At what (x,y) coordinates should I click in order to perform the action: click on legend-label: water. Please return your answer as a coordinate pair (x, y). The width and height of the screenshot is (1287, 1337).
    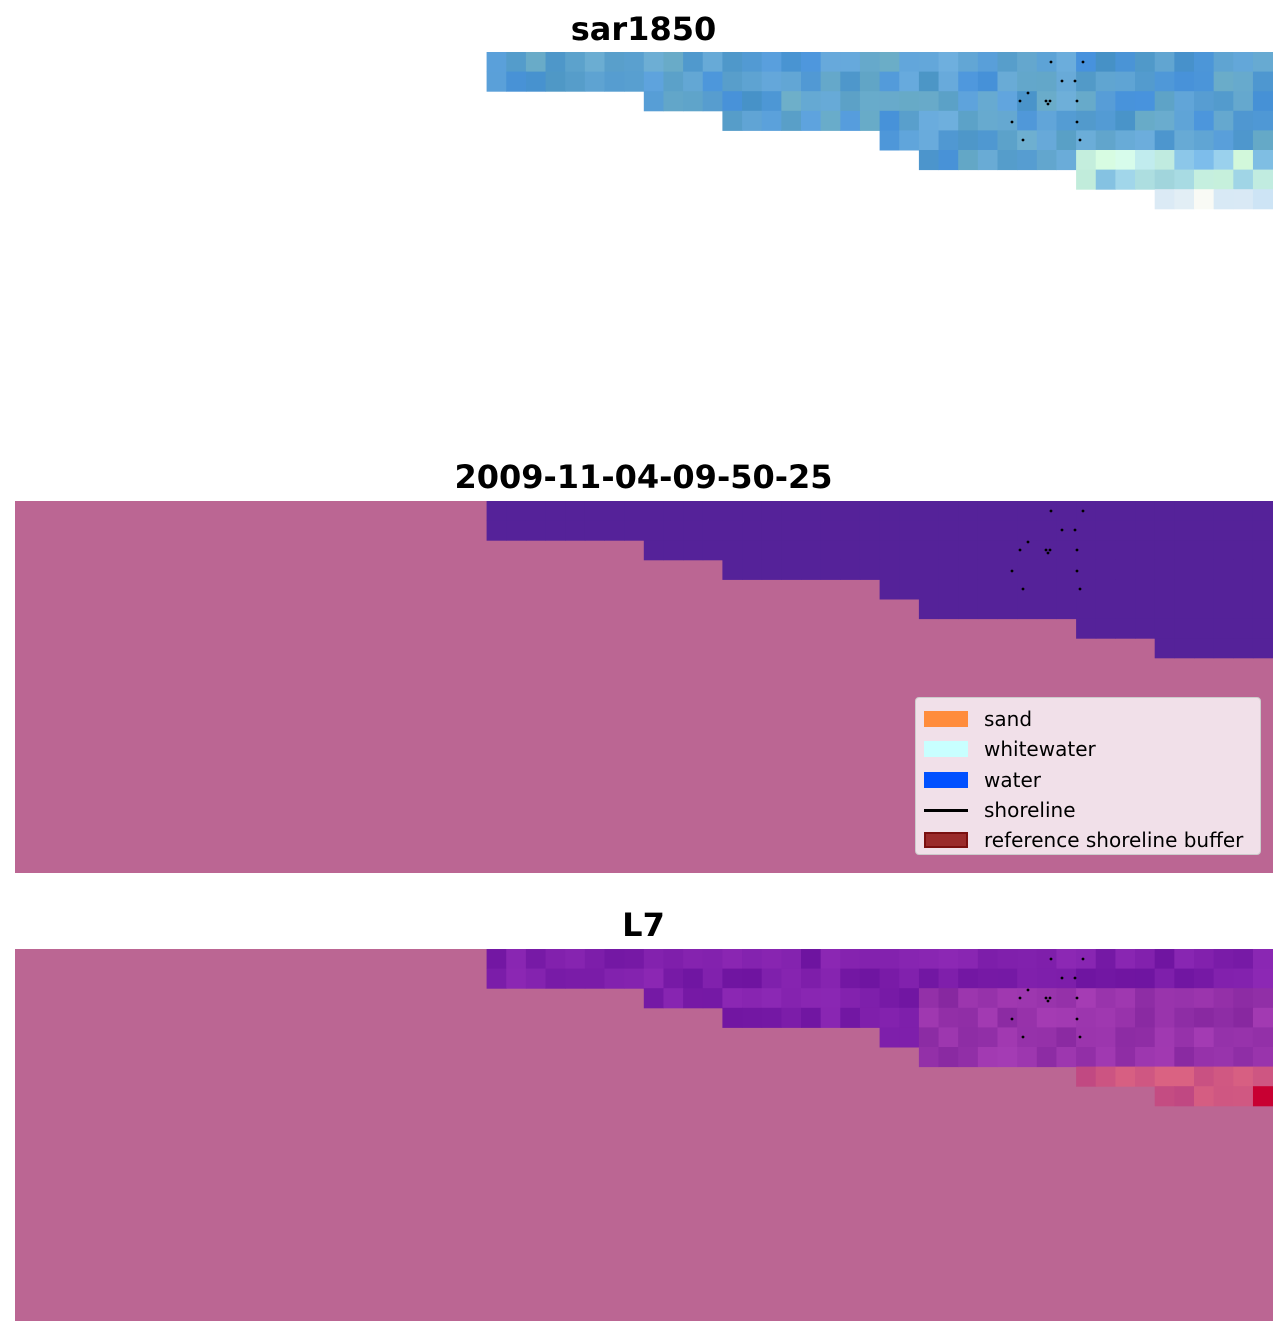
    Looking at the image, I should click on (1012, 779).